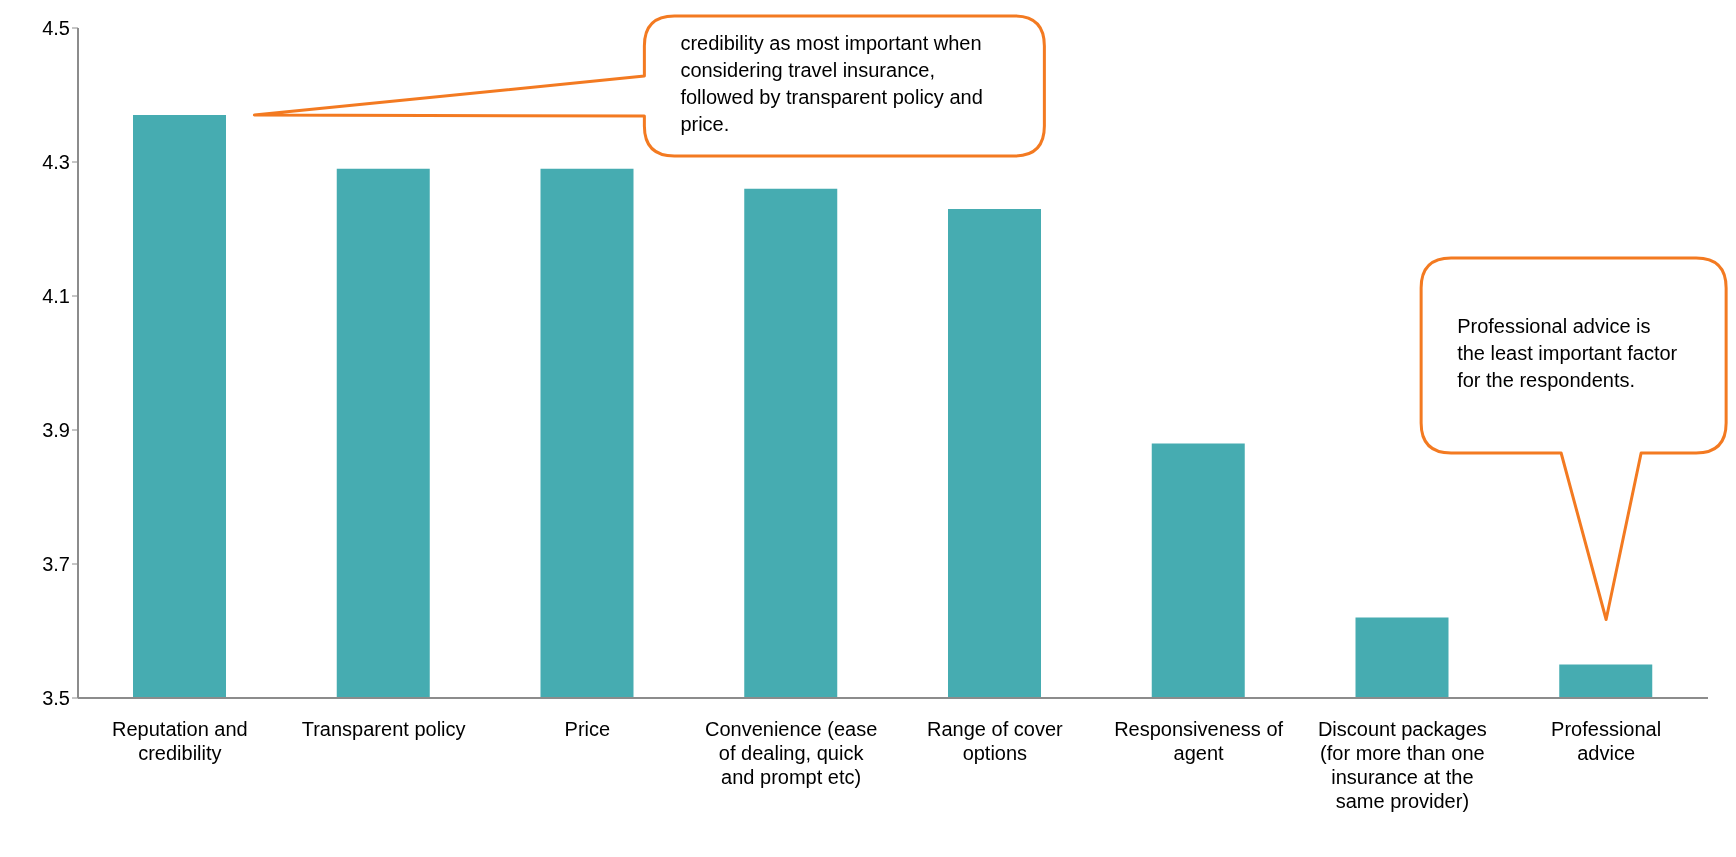  What do you see at coordinates (56, 564) in the screenshot?
I see `y-tick-label: 3.7` at bounding box center [56, 564].